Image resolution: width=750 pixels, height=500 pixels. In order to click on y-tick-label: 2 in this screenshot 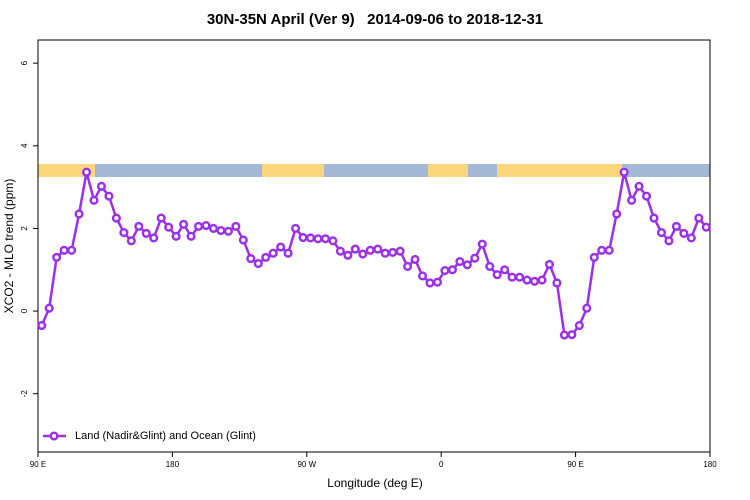, I will do `click(24, 228)`.